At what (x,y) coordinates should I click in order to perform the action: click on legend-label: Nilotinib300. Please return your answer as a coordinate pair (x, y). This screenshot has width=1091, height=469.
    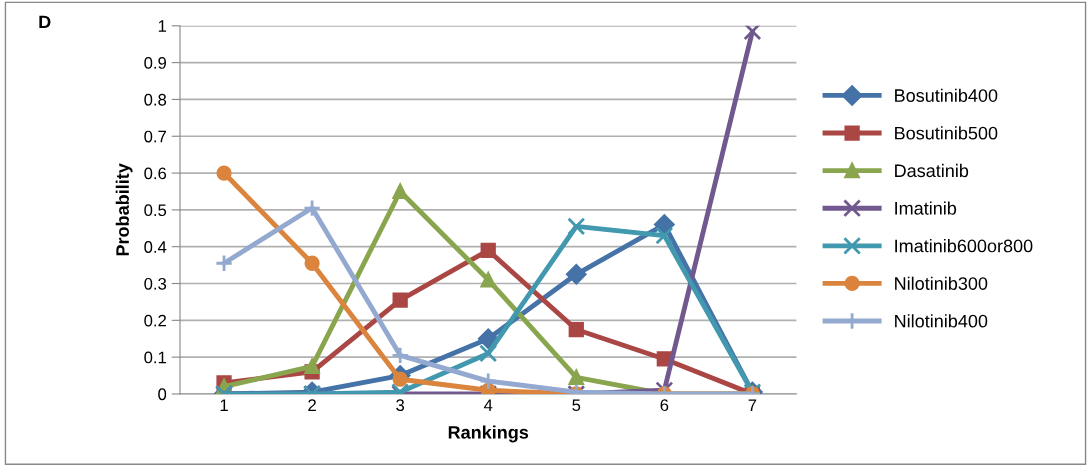
    Looking at the image, I should click on (941, 283).